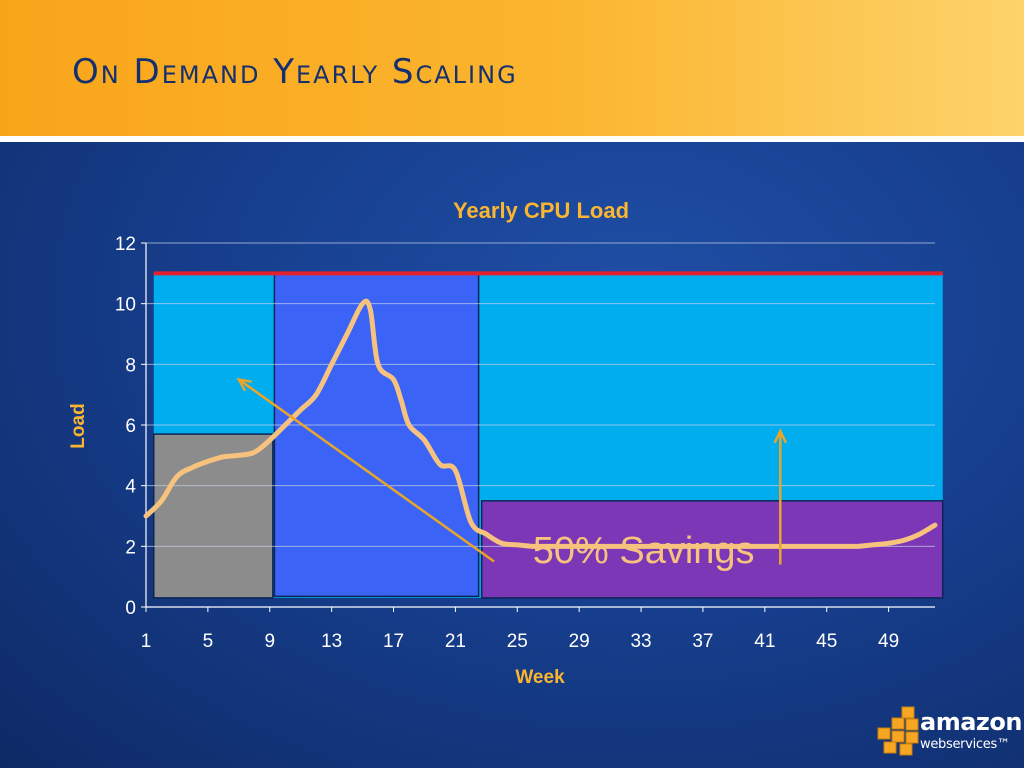  What do you see at coordinates (640, 641) in the screenshot?
I see `x-tick-label: 33` at bounding box center [640, 641].